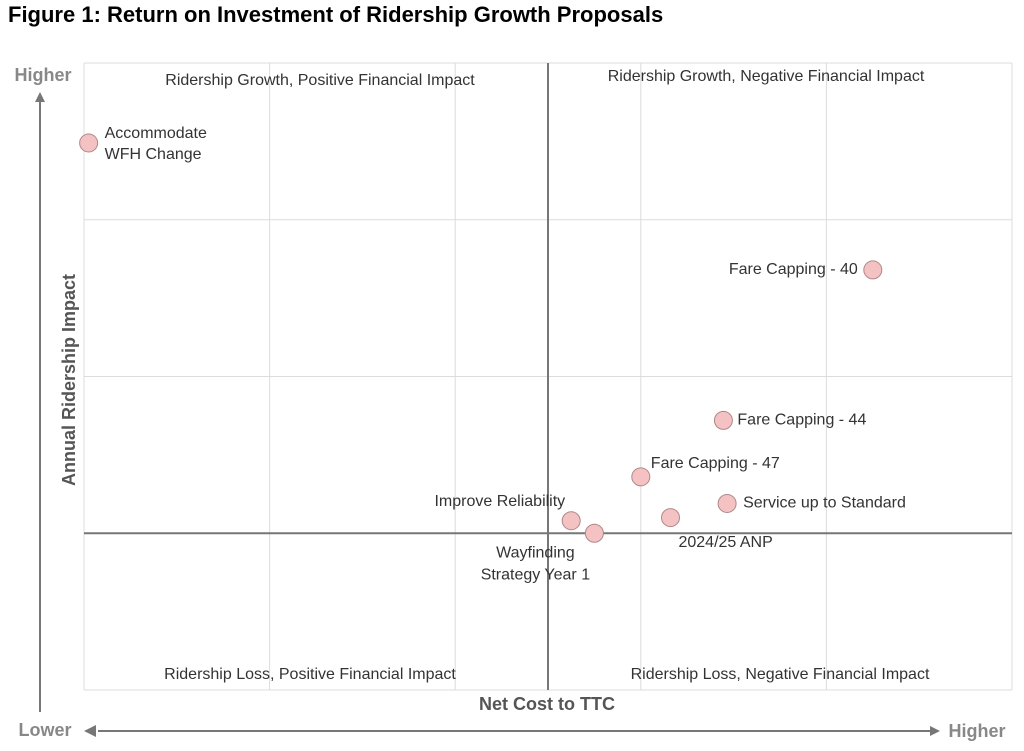 The height and width of the screenshot is (751, 1024). What do you see at coordinates (976, 731) in the screenshot?
I see `x-high-label: Higher` at bounding box center [976, 731].